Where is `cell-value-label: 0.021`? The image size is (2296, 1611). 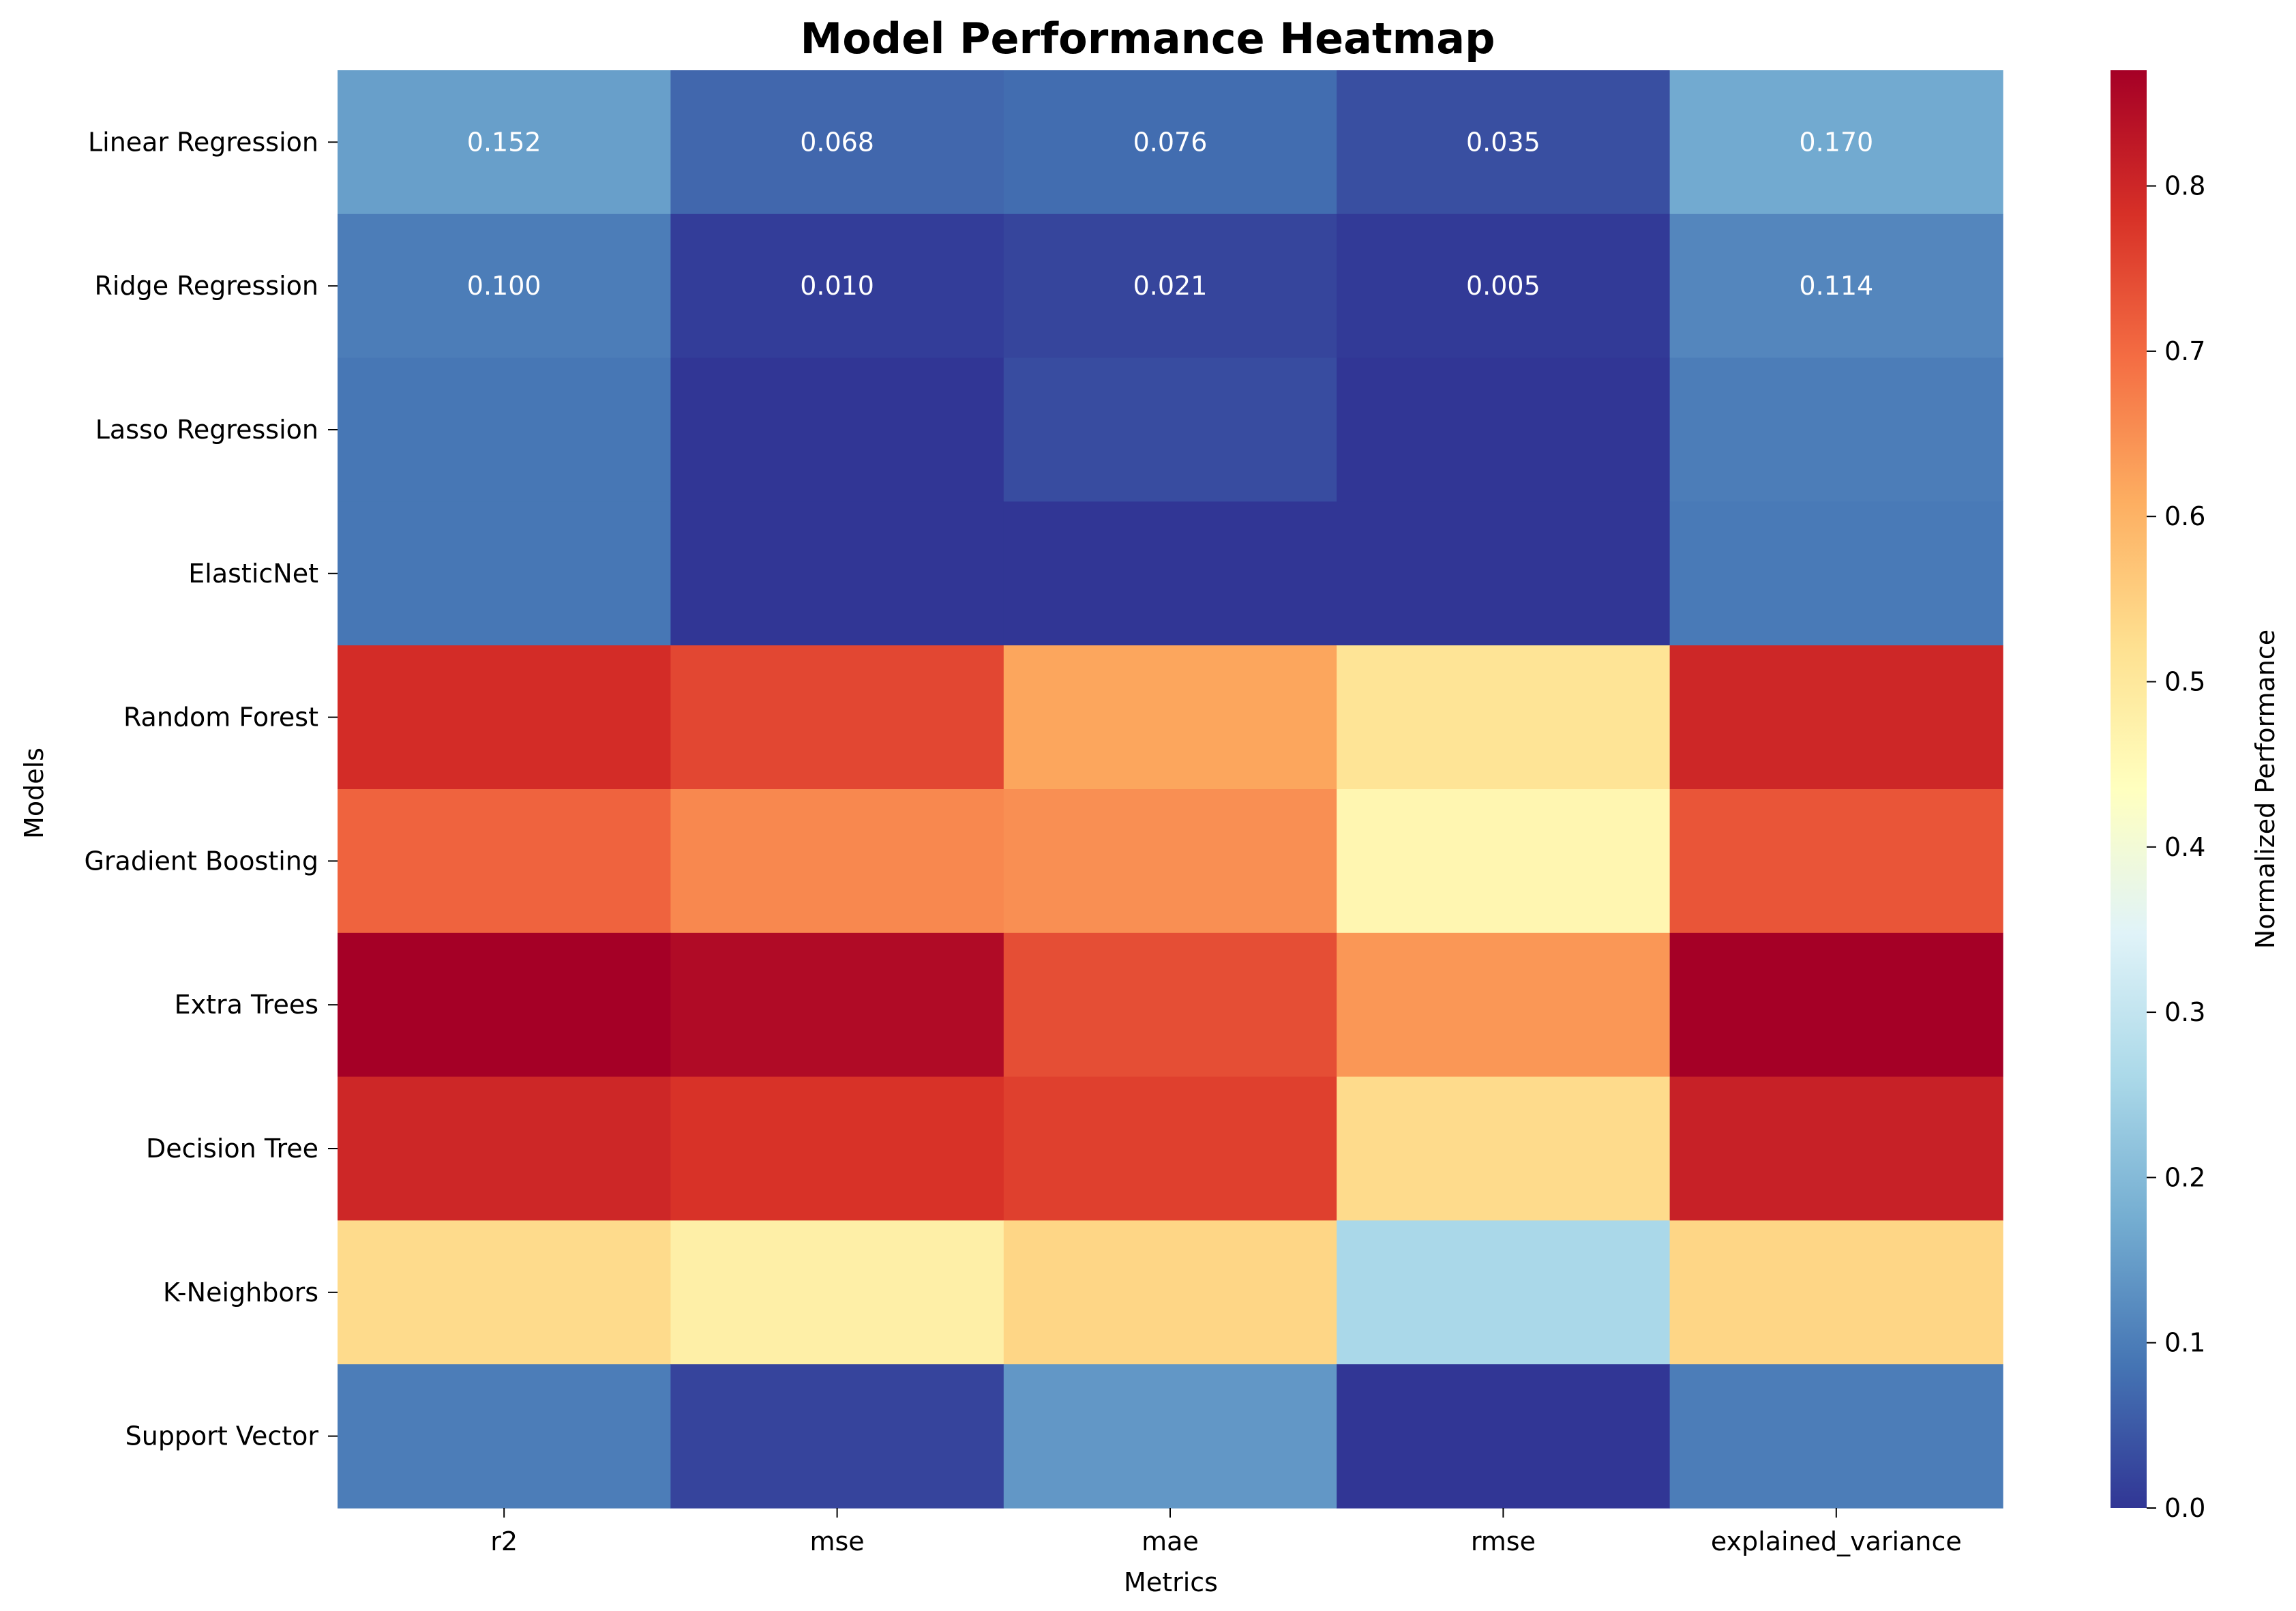 cell-value-label: 0.021 is located at coordinates (1170, 286).